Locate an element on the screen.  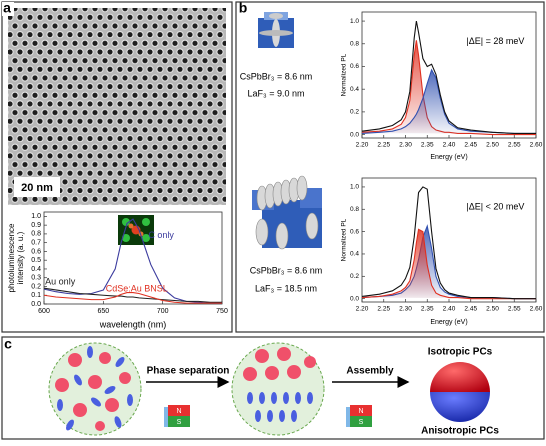
y-tick-label: 0.7 is located at coordinates (36, 243).